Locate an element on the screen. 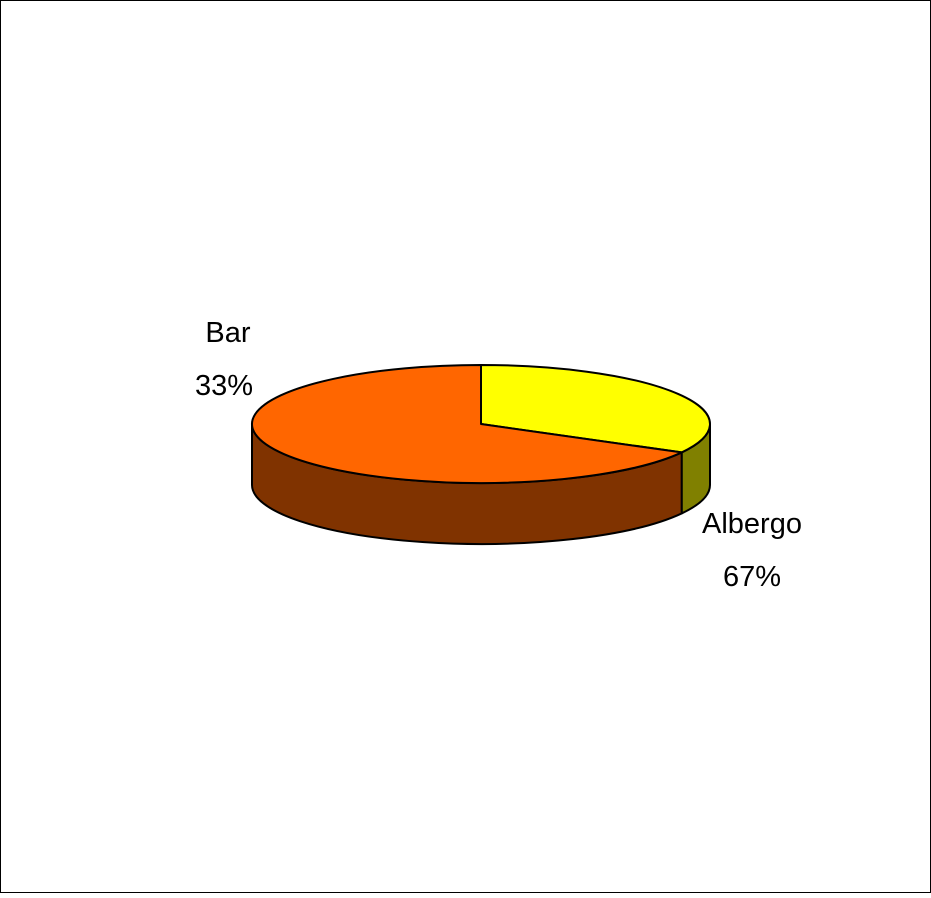 The image size is (931, 898). slice-label-bar-value: 33% is located at coordinates (224, 386).